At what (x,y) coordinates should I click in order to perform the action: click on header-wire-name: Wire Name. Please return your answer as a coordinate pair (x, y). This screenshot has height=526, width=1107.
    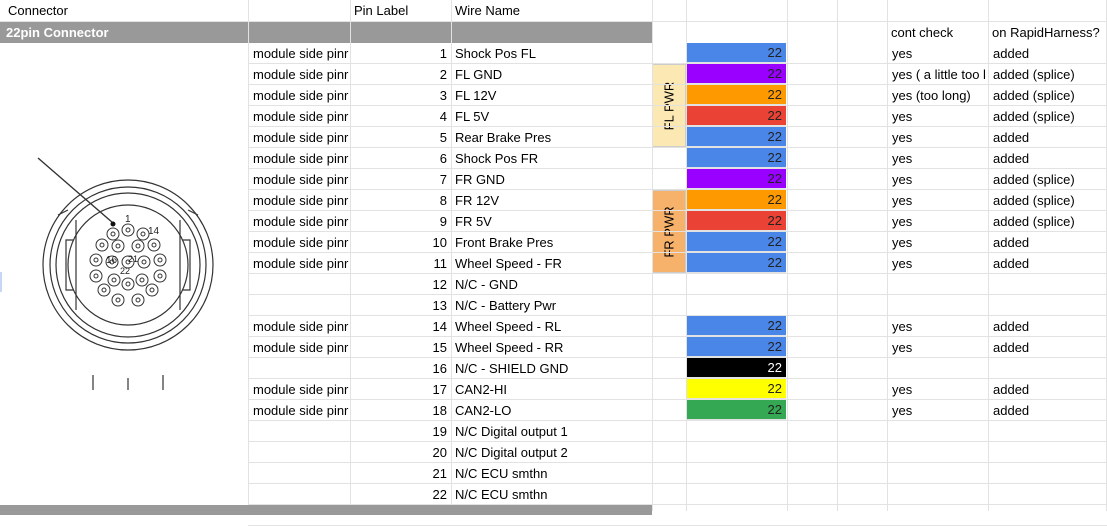
    Looking at the image, I should click on (488, 10).